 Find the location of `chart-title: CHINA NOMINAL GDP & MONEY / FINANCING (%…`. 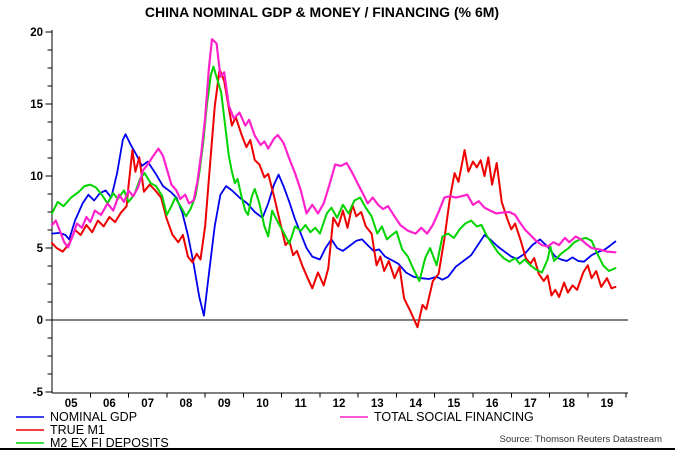

chart-title: CHINA NOMINAL GDP & MONEY / FINANCING (%… is located at coordinates (322, 12).